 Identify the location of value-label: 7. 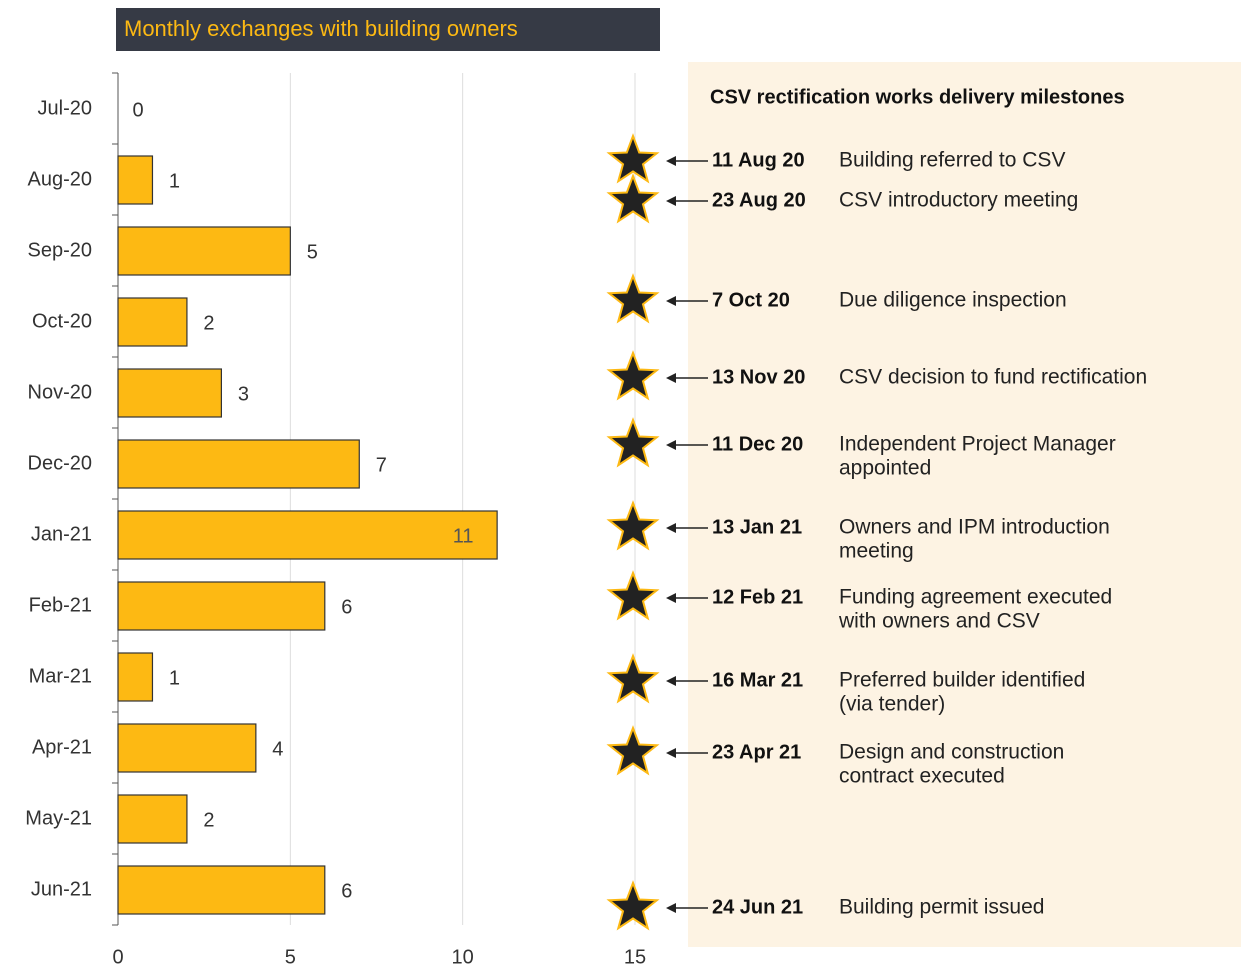
(381, 465).